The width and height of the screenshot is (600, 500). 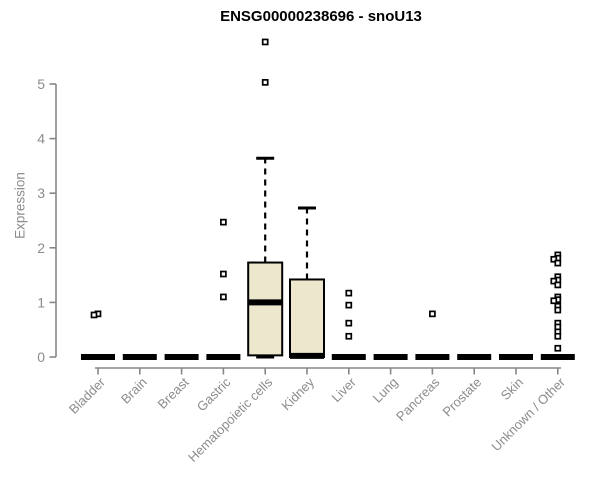 I want to click on chart-title: ENSG00000238696 - snoU13, so click(x=321, y=16).